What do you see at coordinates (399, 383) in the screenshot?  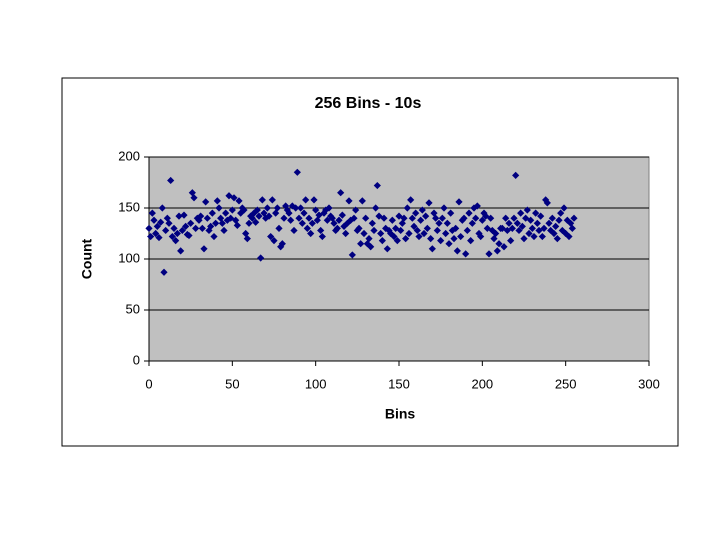 I see `x-tick-label: 150` at bounding box center [399, 383].